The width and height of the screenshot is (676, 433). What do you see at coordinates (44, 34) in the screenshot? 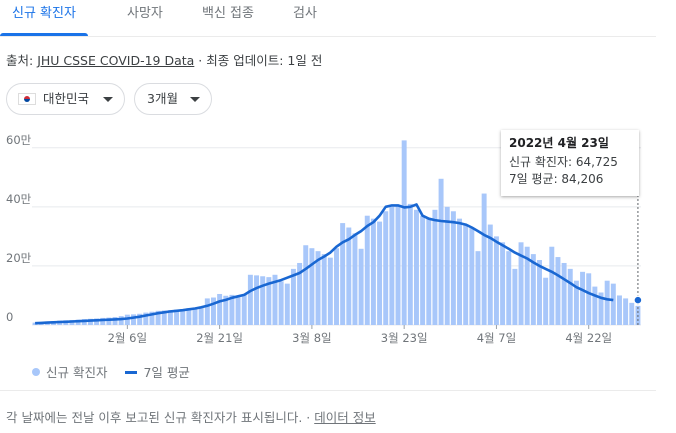
I see `active-tab-indicator` at bounding box center [44, 34].